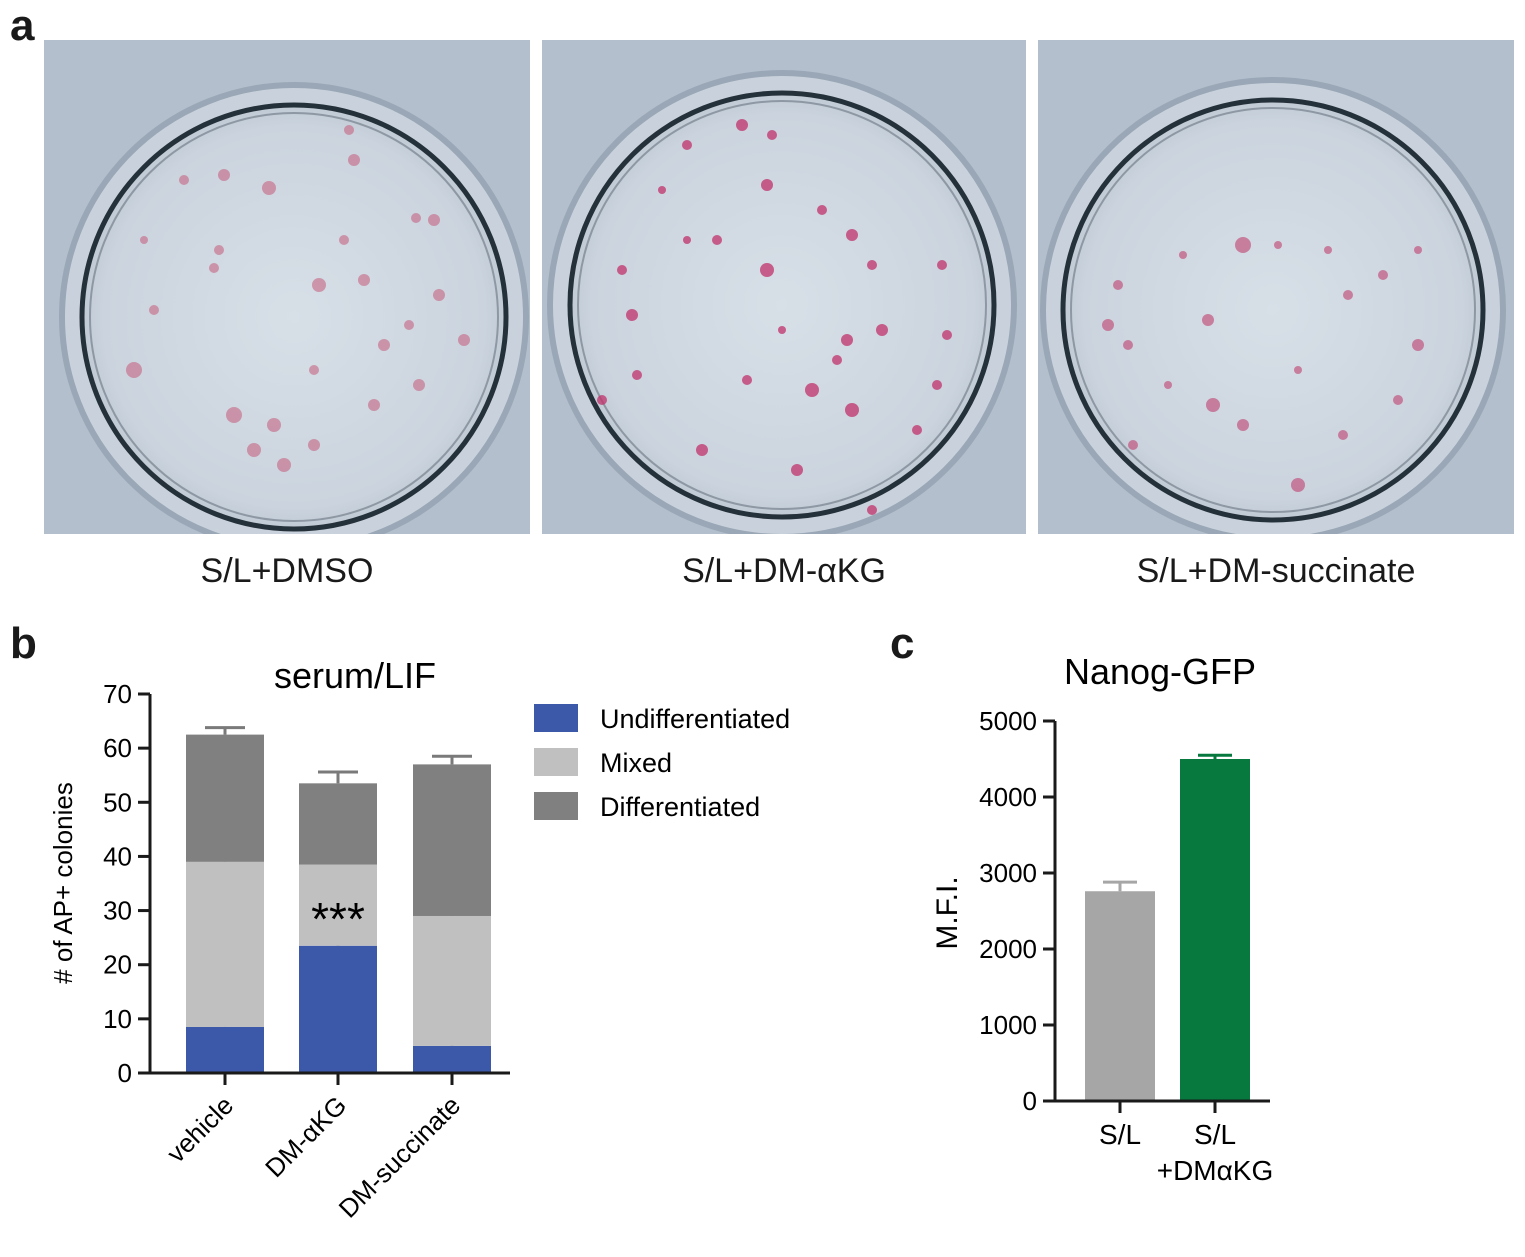 The image size is (1525, 1257). Describe the element at coordinates (200, 1129) in the screenshot. I see `x-tick-label-vehicle: vehicle` at that location.